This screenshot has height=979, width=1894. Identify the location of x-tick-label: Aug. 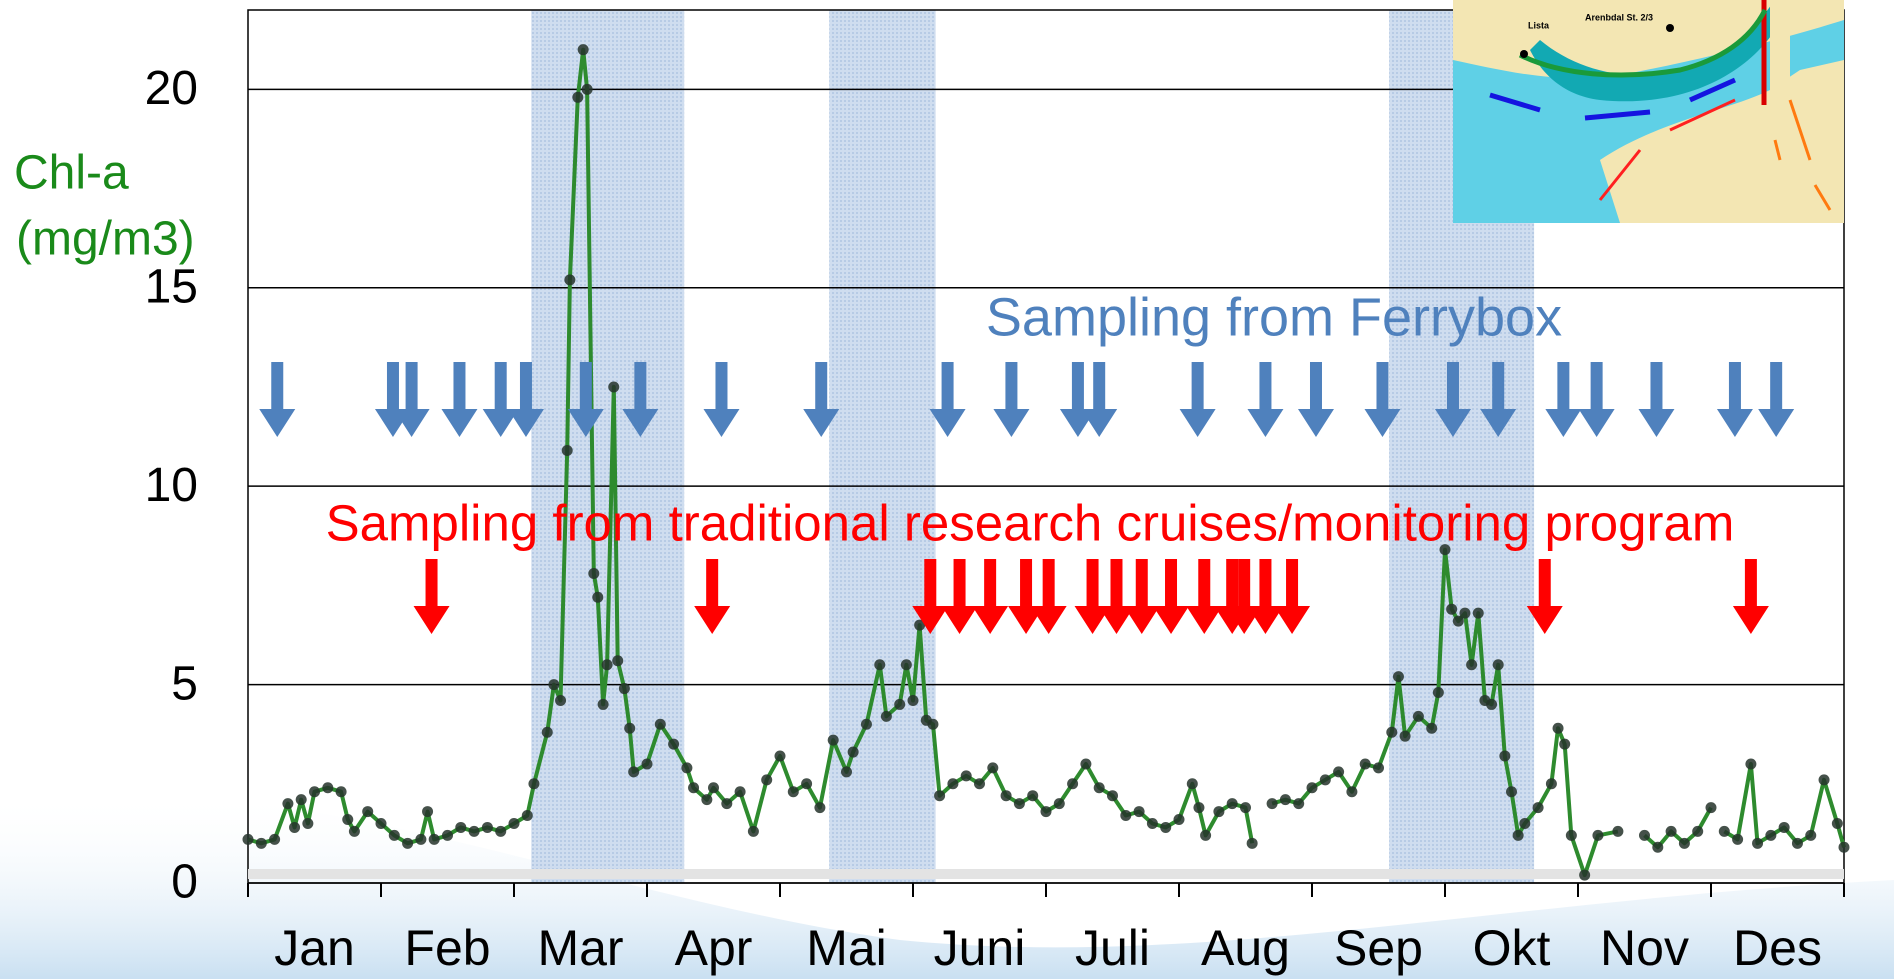
(1245, 948).